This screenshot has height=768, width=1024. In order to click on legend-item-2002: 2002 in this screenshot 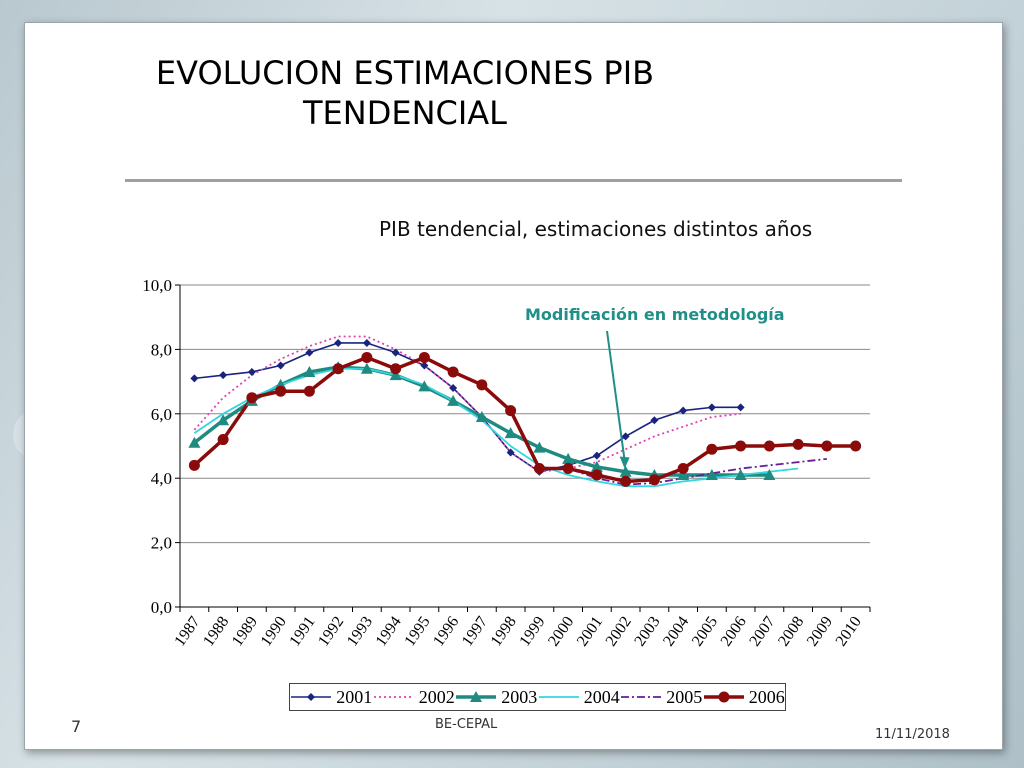, I will do `click(414, 697)`.